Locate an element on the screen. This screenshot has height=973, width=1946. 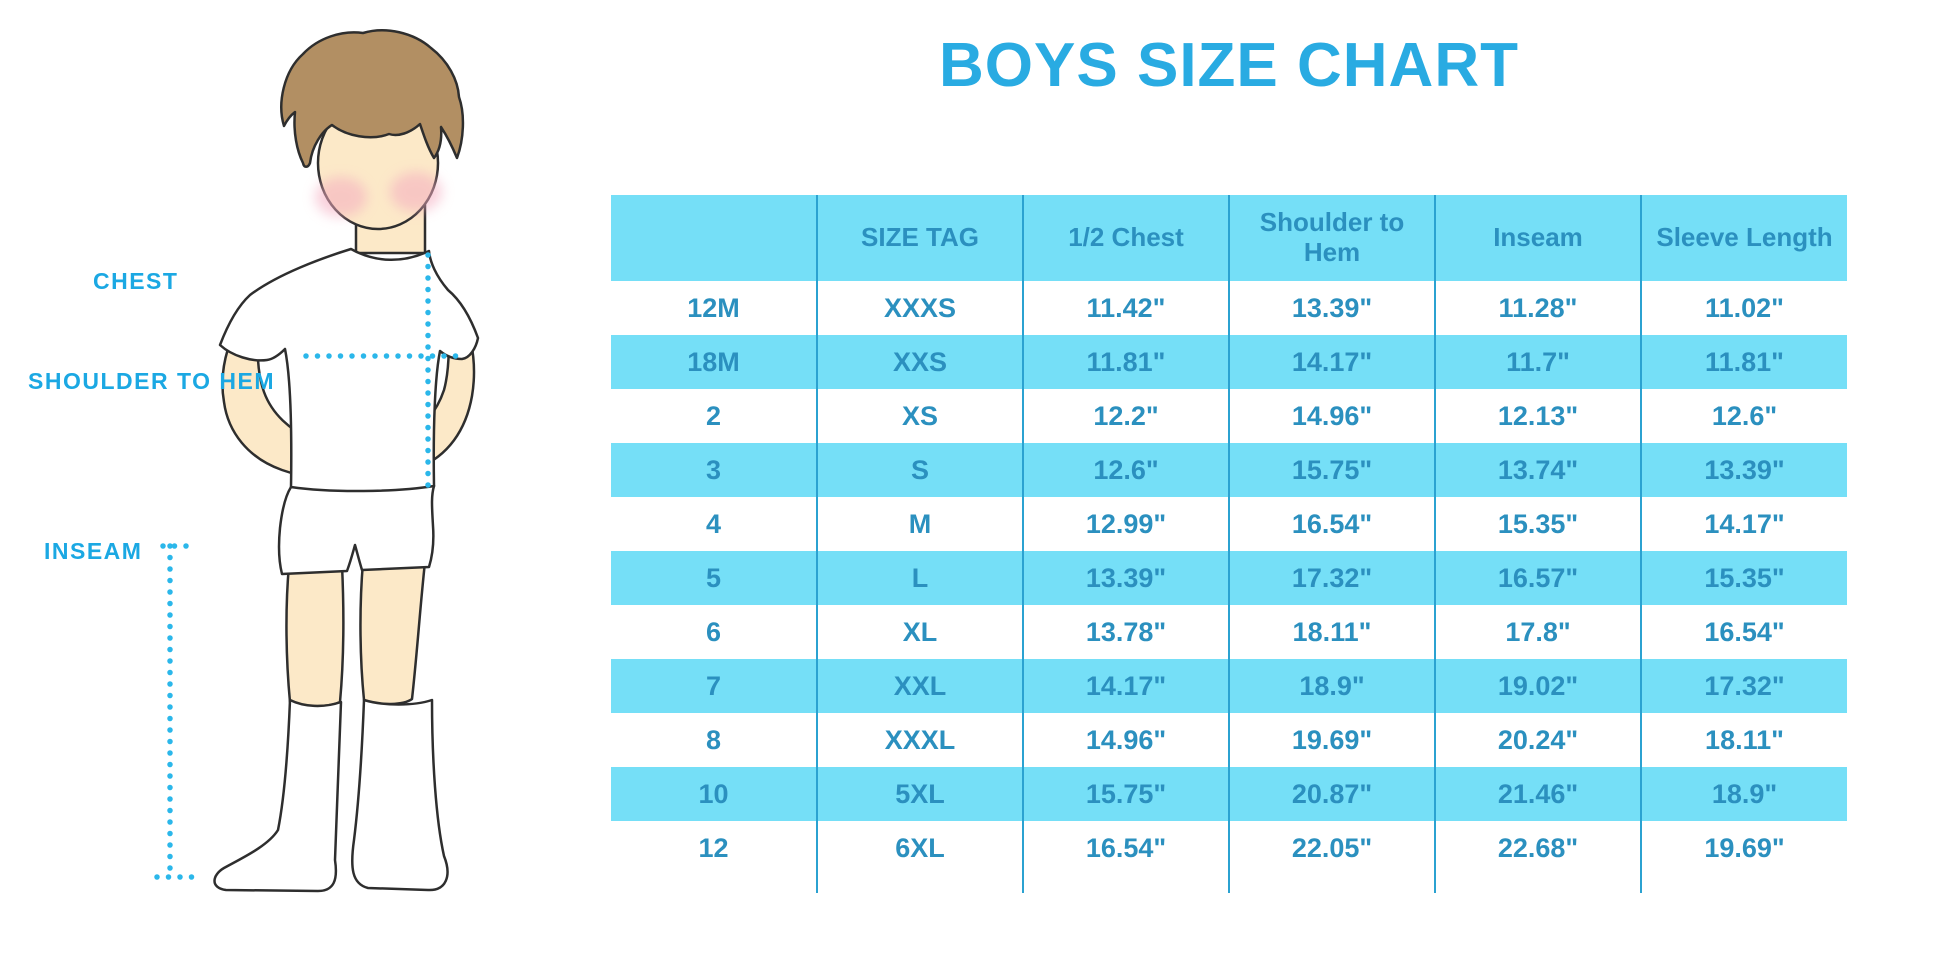
value-cell: 20.87" is located at coordinates (1331, 794).